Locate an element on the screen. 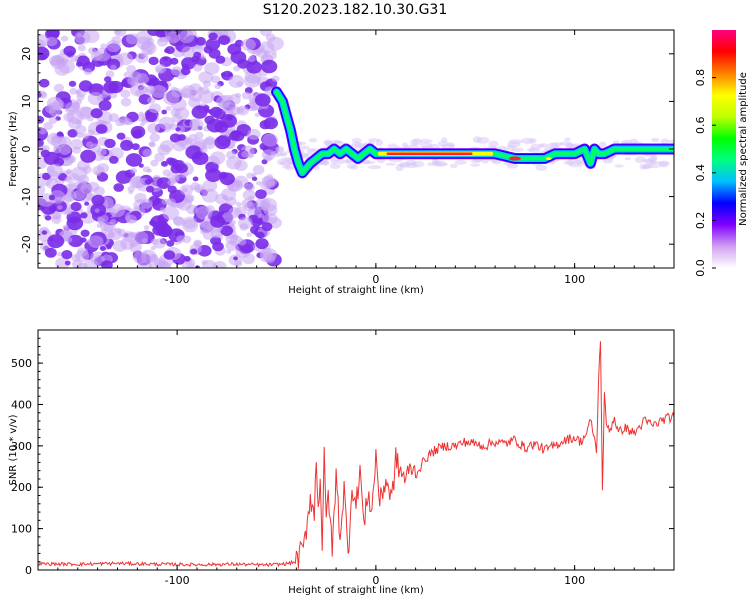  x-tick-label: 100 is located at coordinates (574, 580).